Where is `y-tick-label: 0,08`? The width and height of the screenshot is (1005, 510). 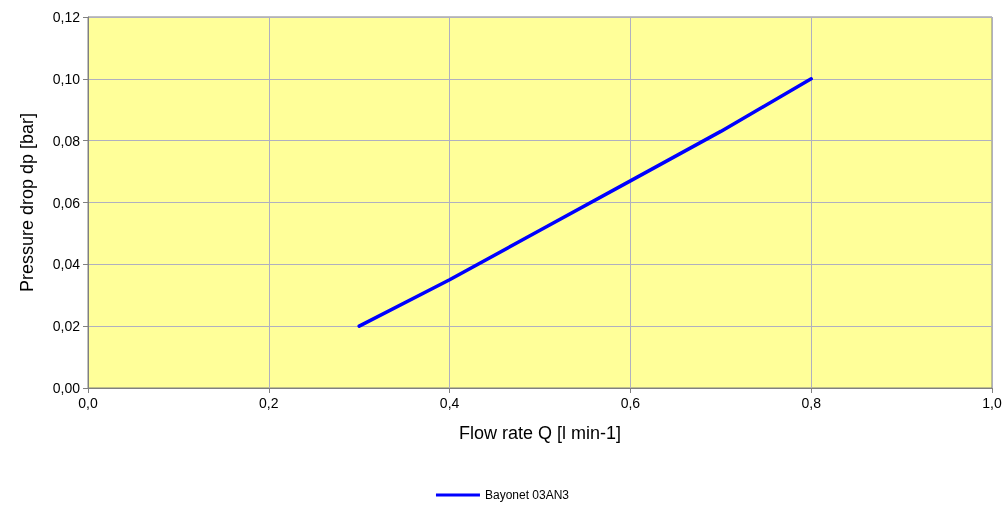
y-tick-label: 0,08 is located at coordinates (66, 140).